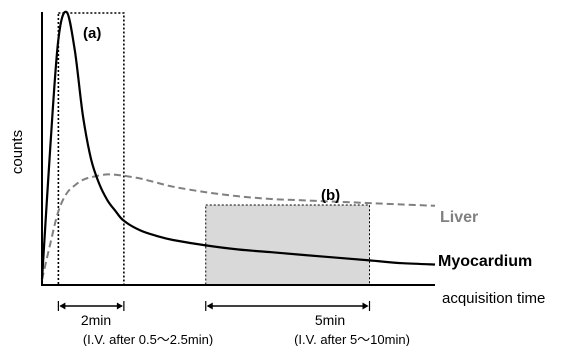  I want to click on span-b-note: (I.V. after 5〜10min), so click(352, 339).